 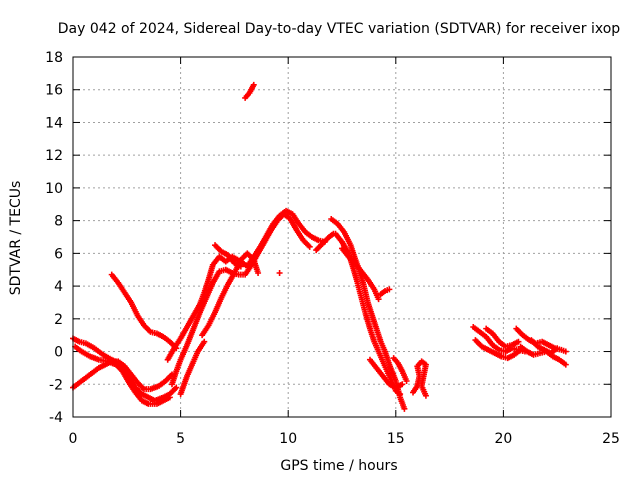 I want to click on x-axis-label: GPS time / hours, so click(x=338, y=466).